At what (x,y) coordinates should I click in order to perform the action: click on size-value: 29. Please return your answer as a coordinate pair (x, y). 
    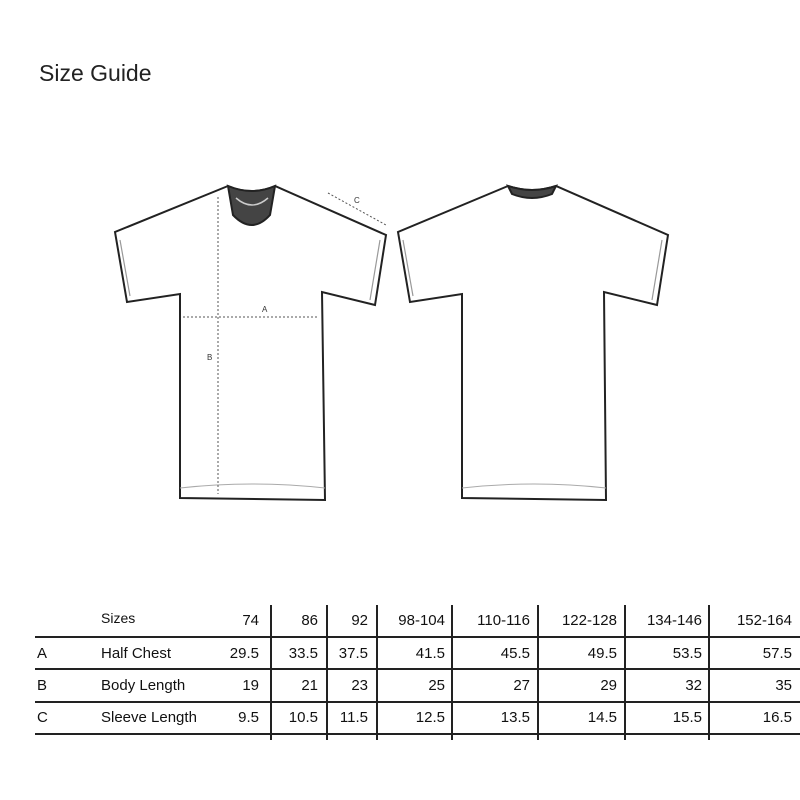
    Looking at the image, I should click on (608, 685).